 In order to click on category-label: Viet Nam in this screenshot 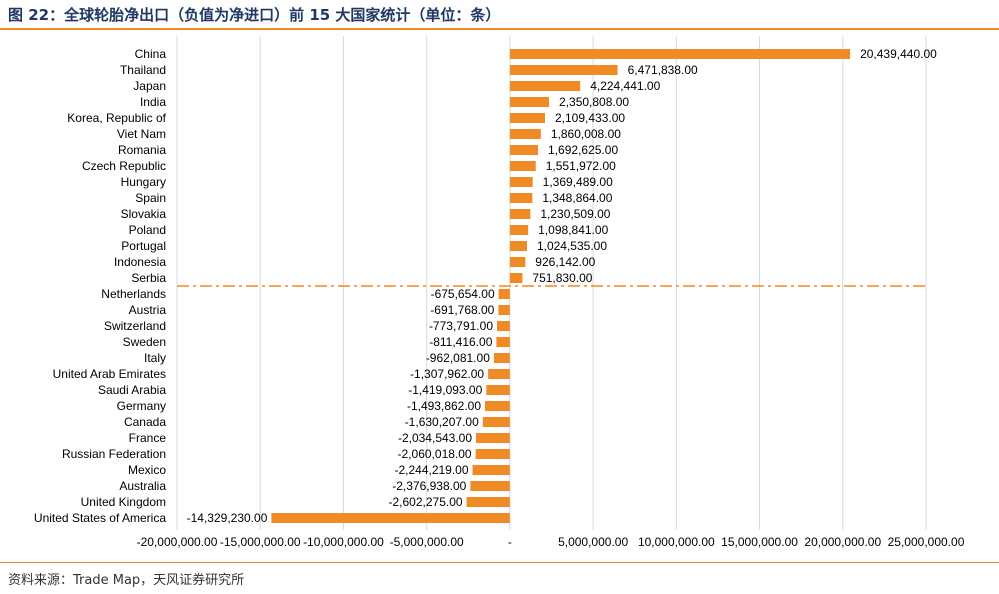, I will do `click(141, 134)`.